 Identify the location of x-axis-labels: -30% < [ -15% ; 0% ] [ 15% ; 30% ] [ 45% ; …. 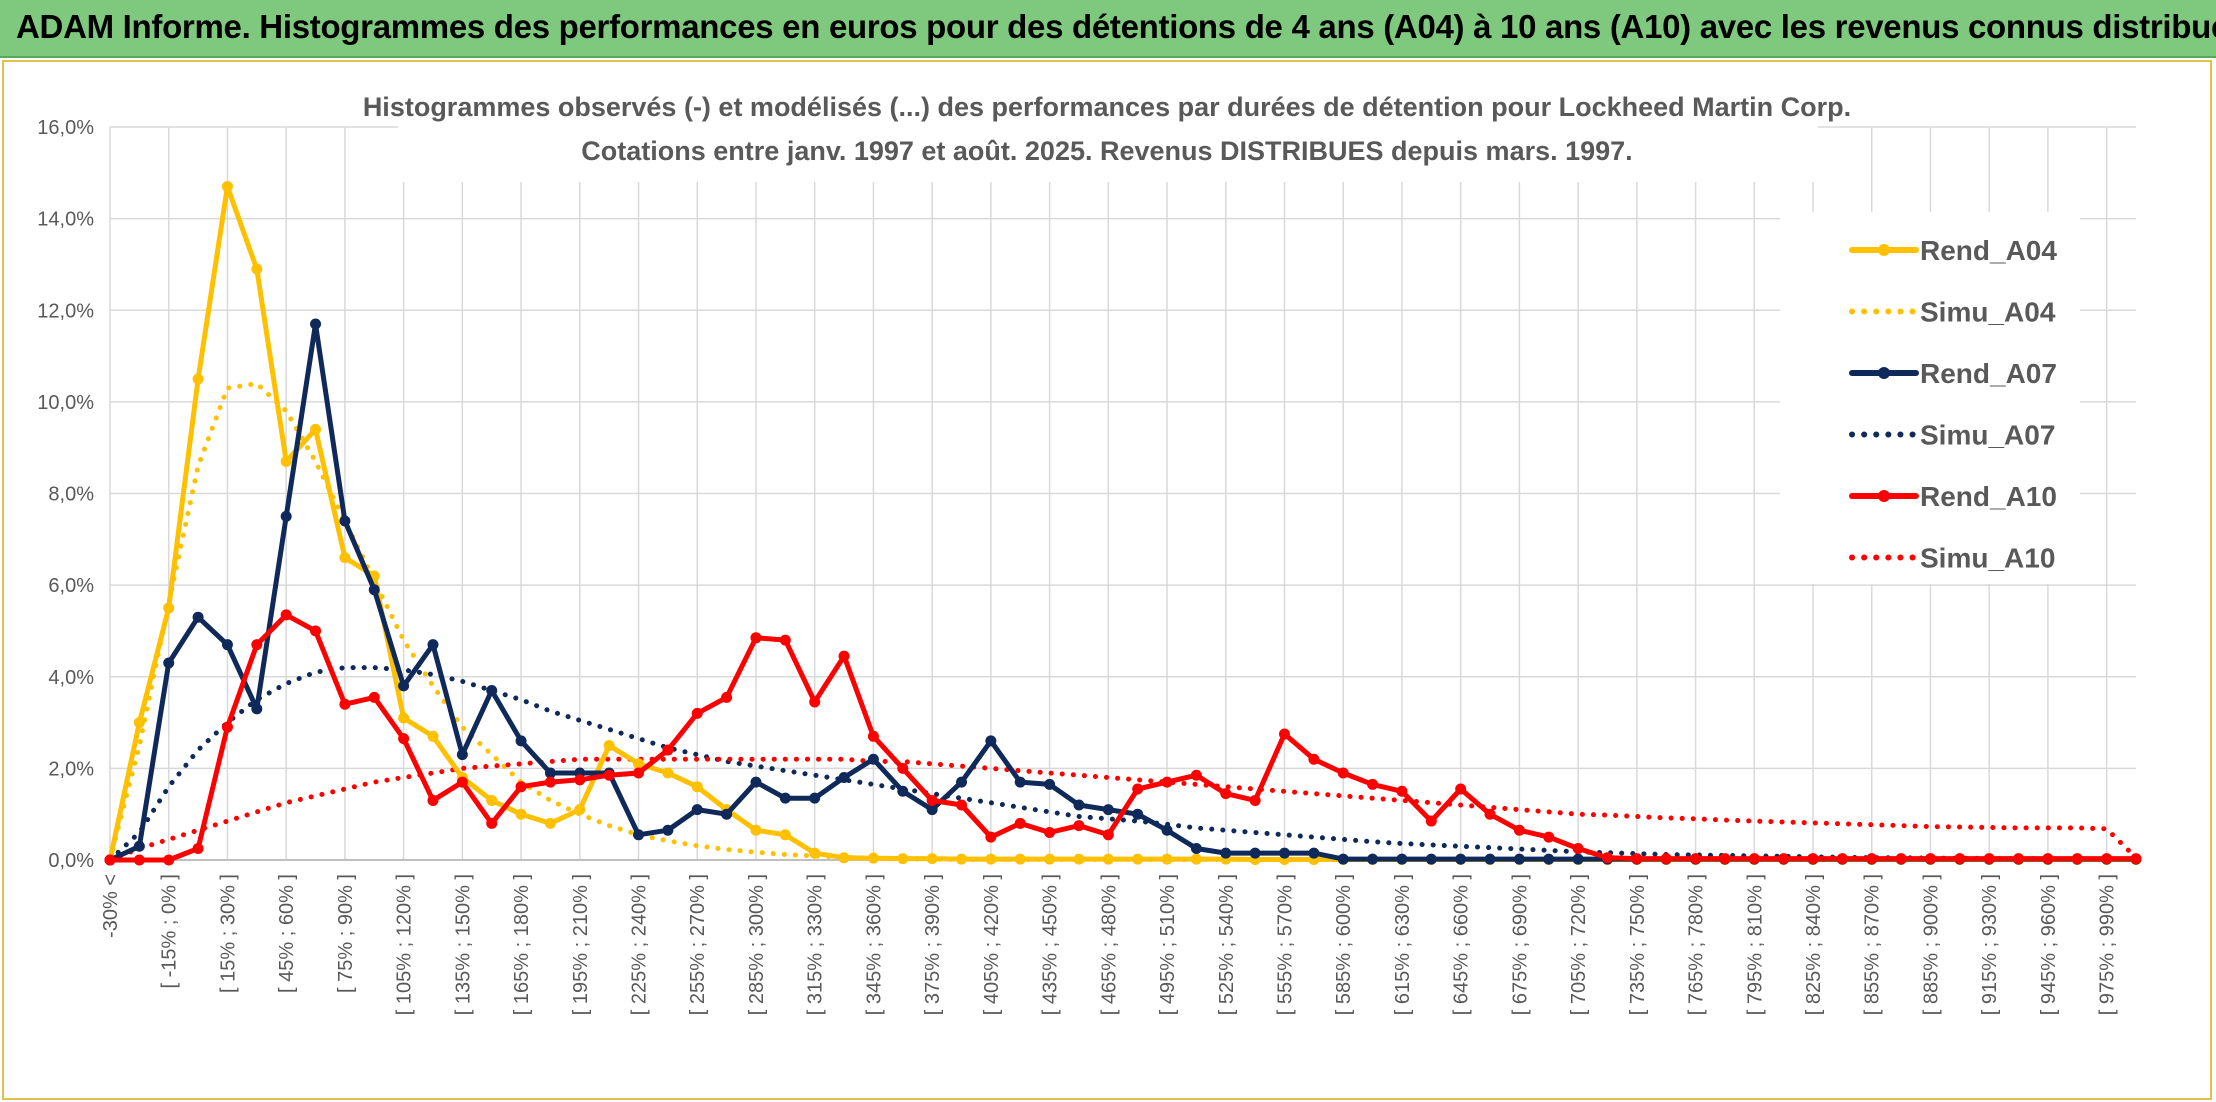
(1109, 944).